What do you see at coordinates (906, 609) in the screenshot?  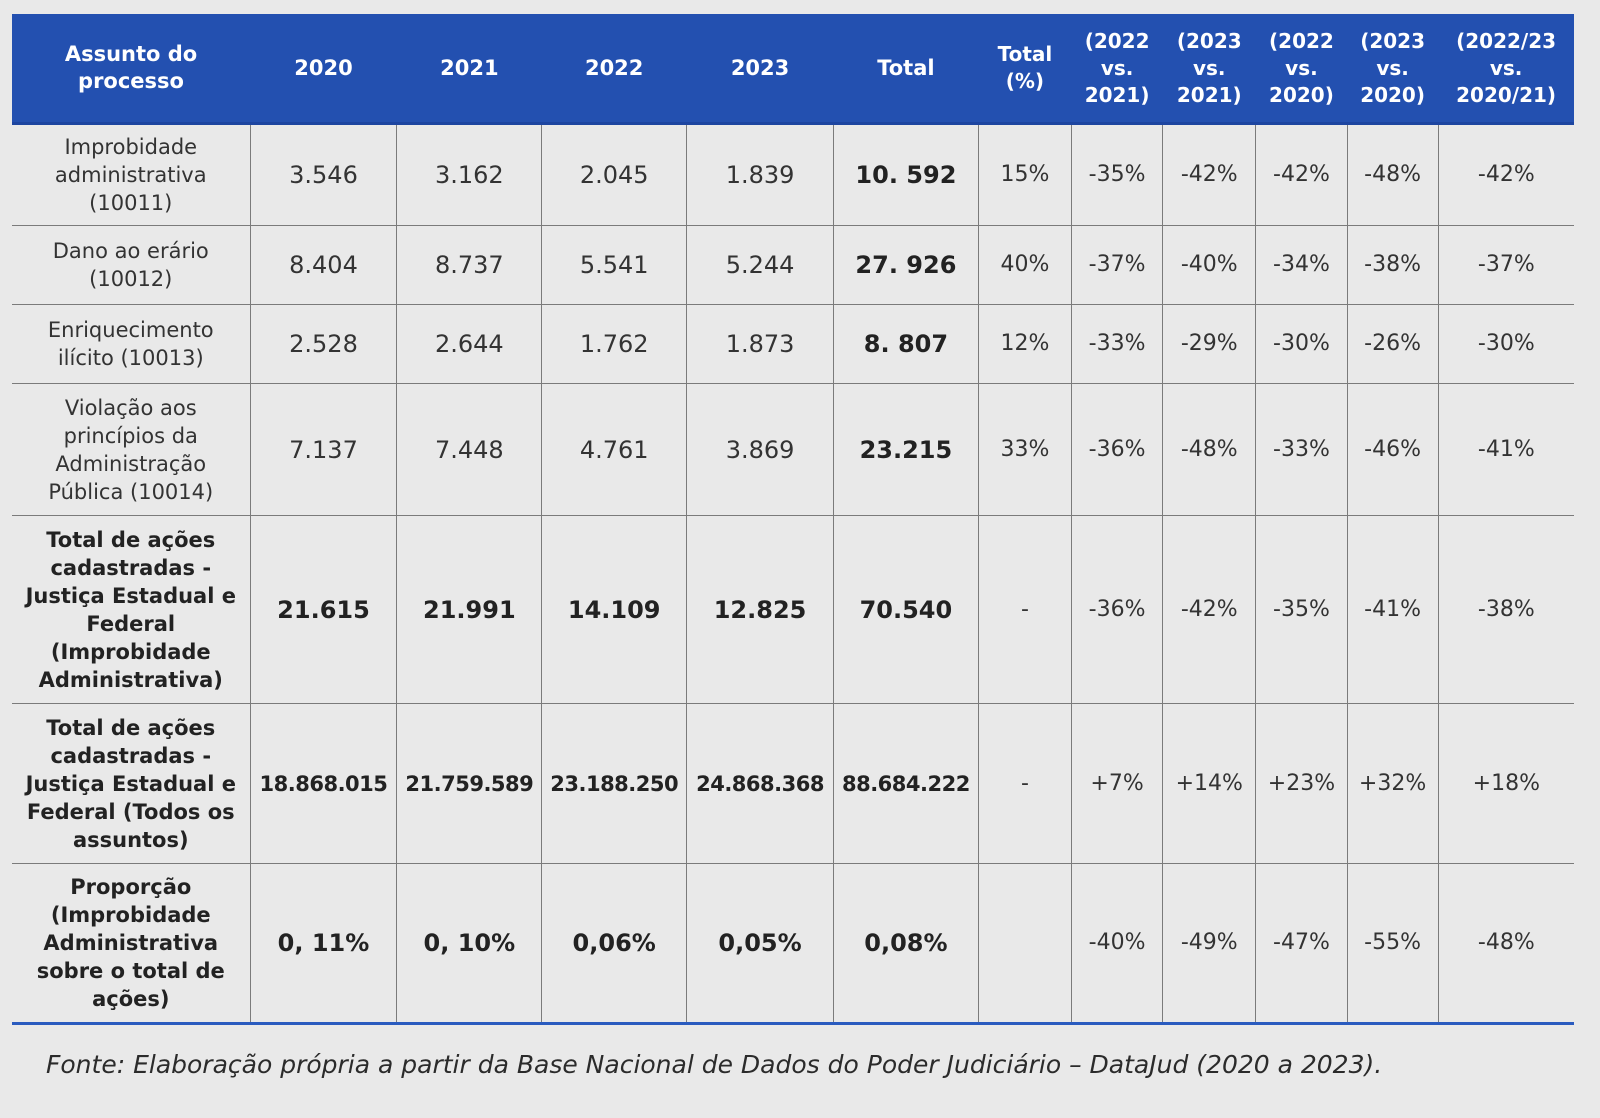 I see `cell-total: 70.540` at bounding box center [906, 609].